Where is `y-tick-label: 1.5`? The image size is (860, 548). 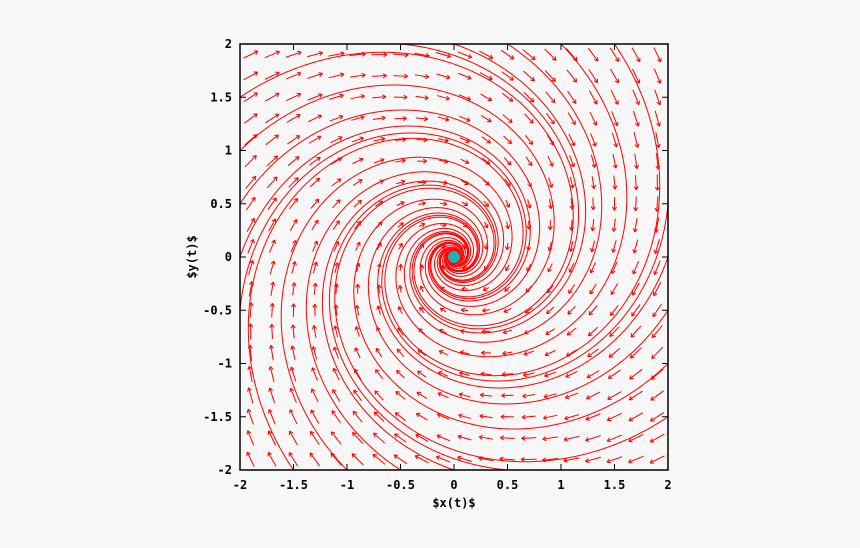 y-tick-label: 1.5 is located at coordinates (221, 97).